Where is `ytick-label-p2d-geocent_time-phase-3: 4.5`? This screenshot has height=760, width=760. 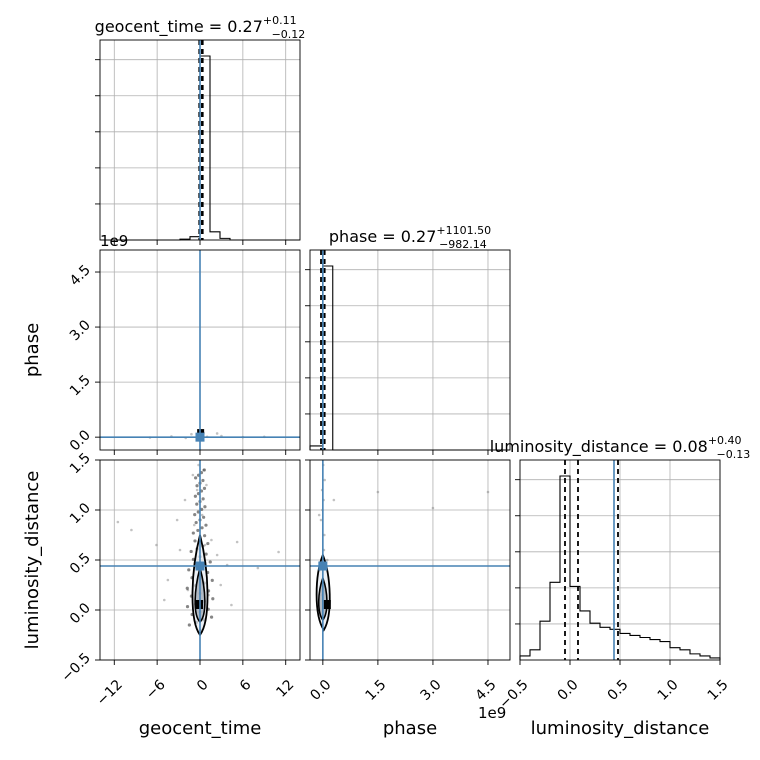
ytick-label-p2d-geocent_time-phase-3: 4.5 is located at coordinates (80, 275).